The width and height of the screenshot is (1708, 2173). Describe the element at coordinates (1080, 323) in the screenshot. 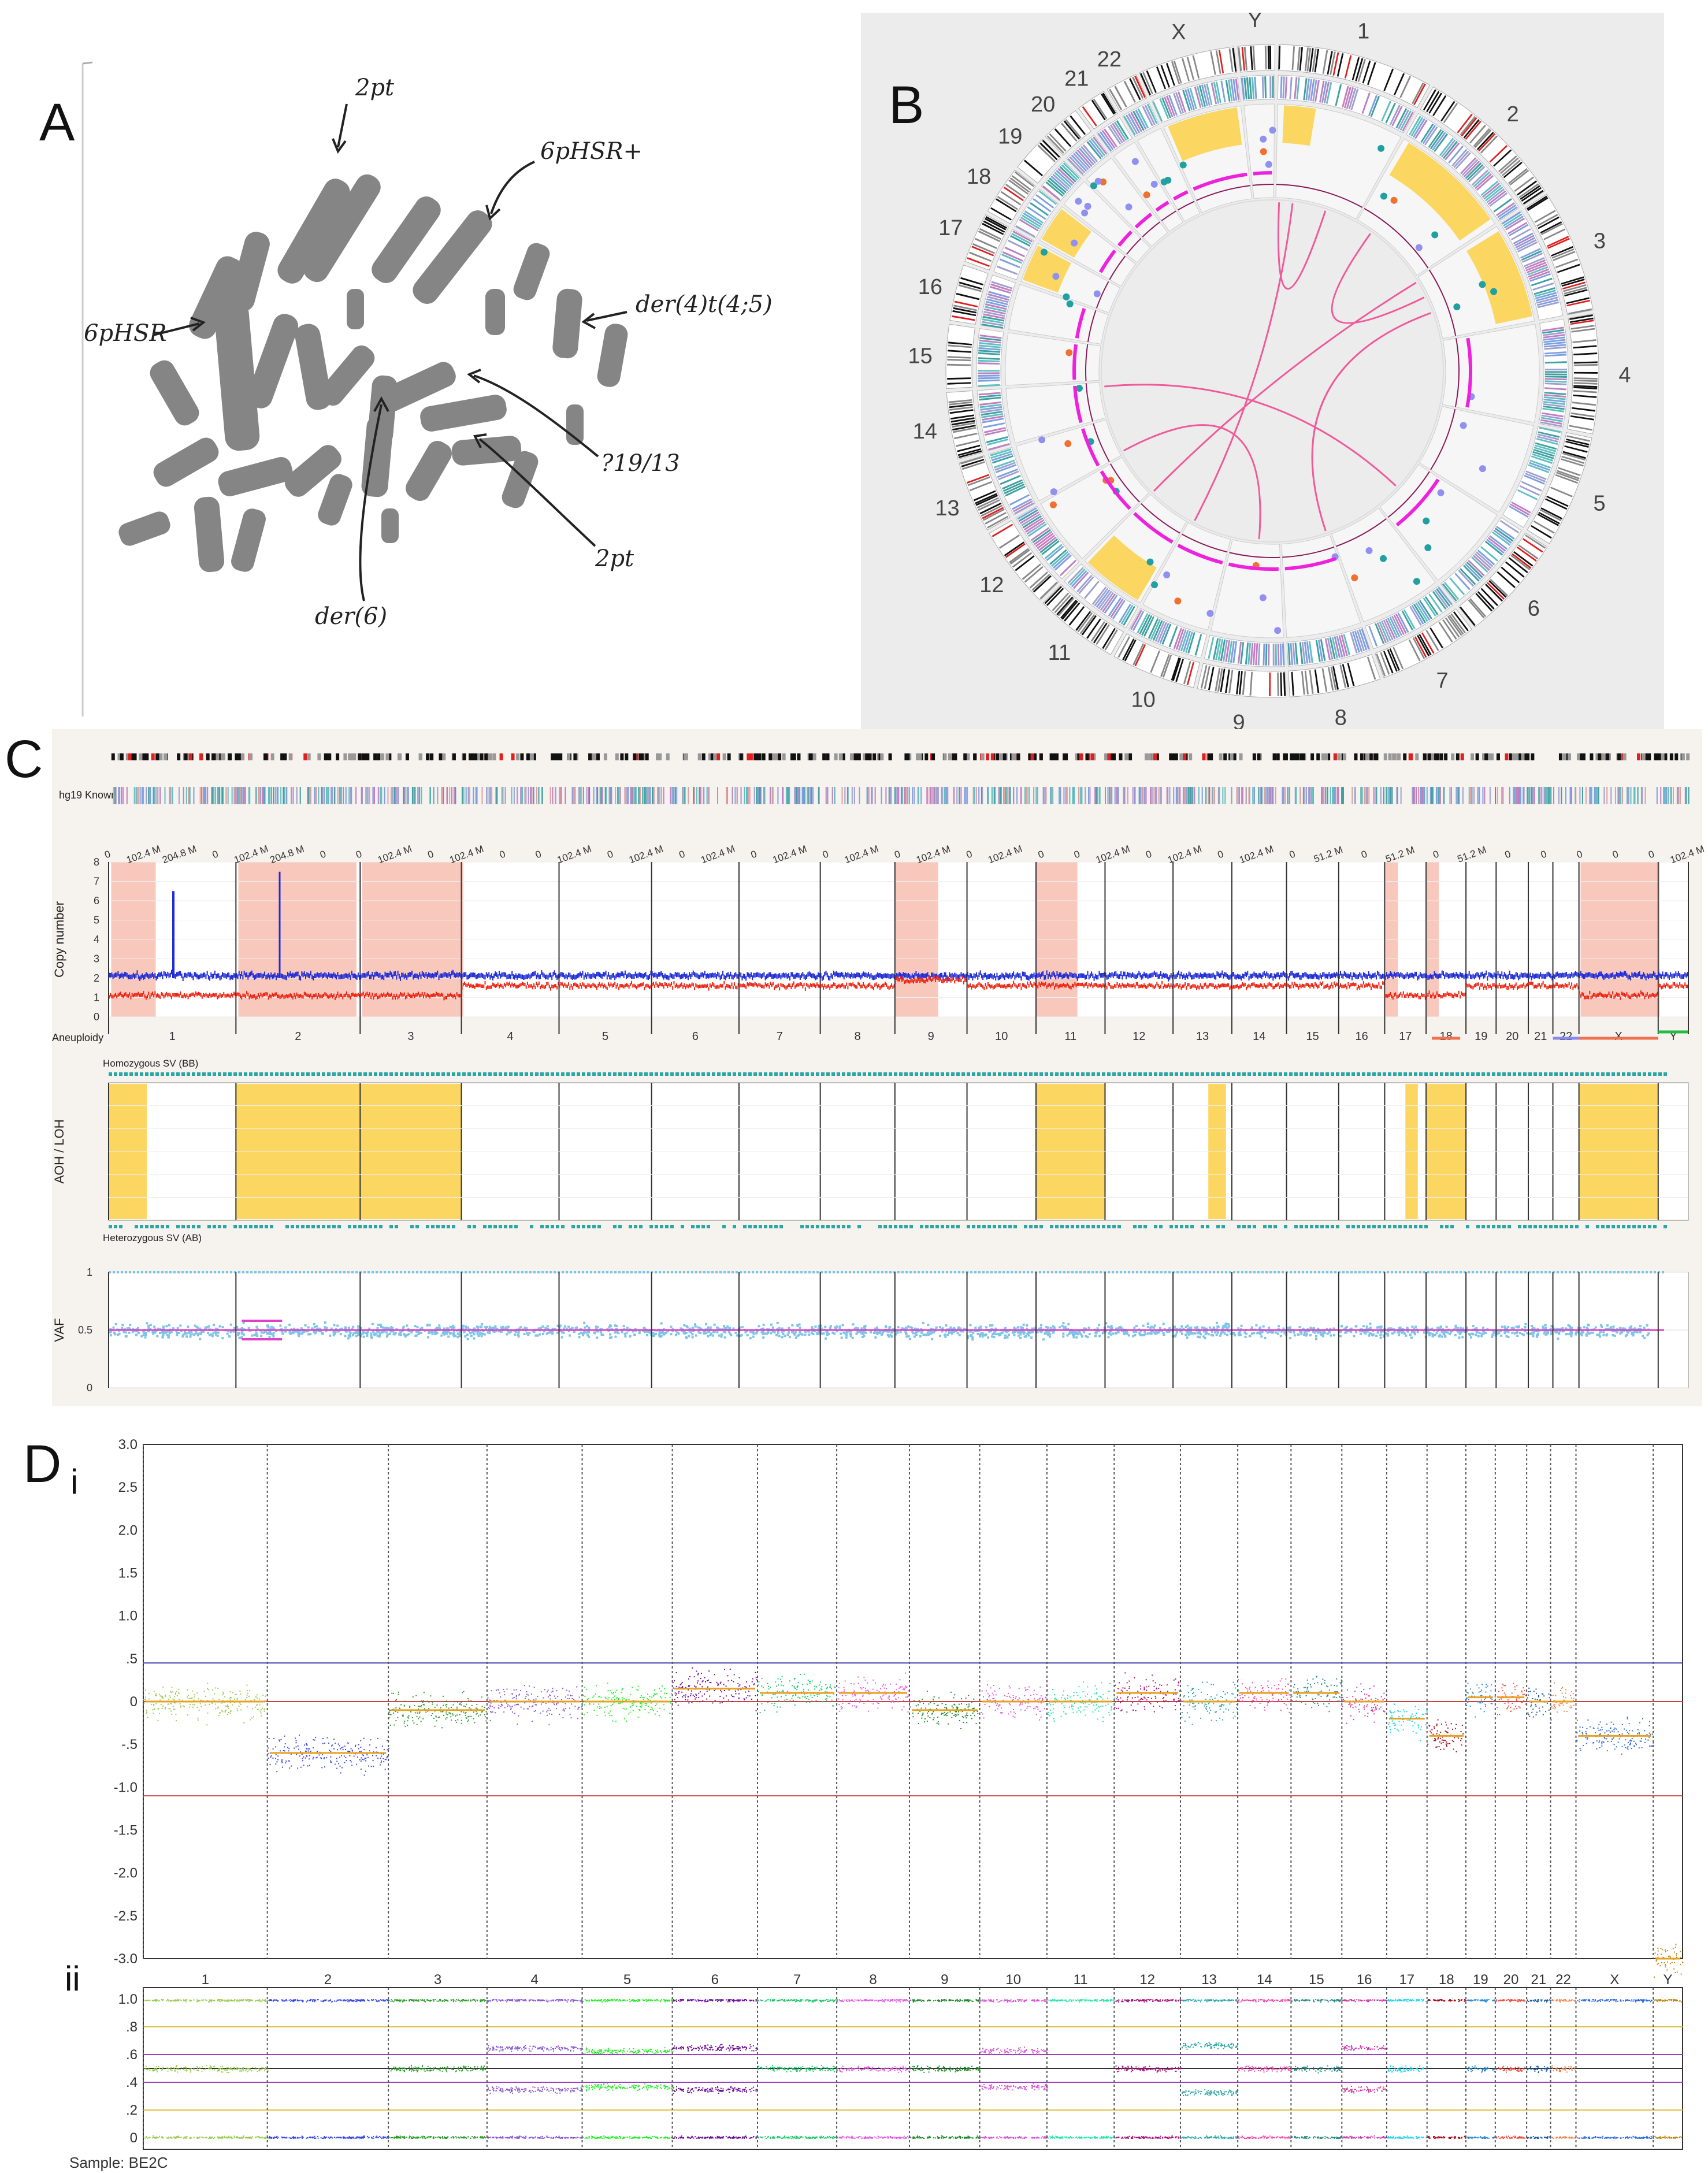

I see `cn-segment` at that location.